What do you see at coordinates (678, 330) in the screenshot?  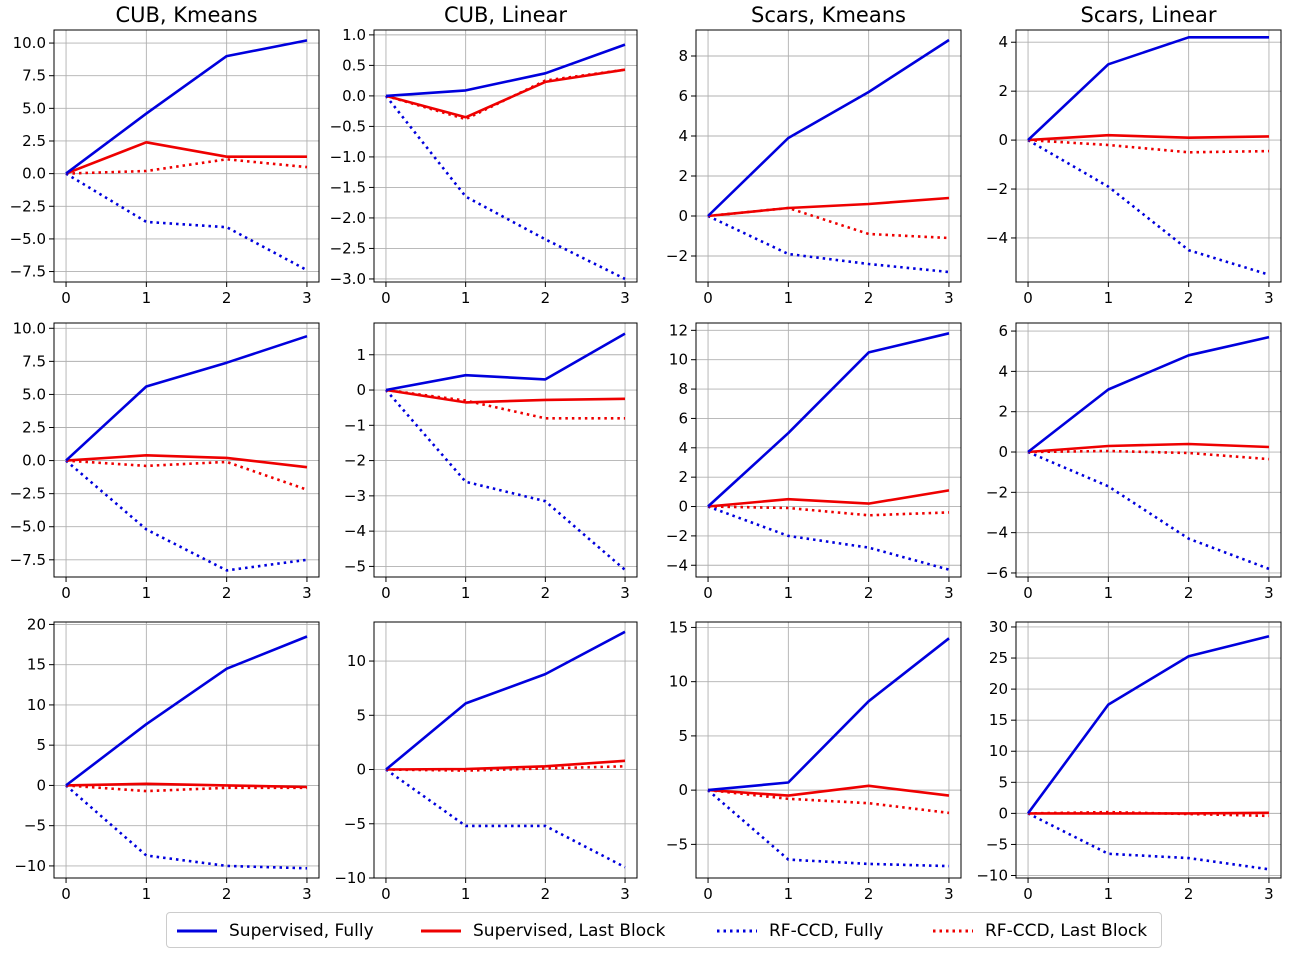 I see `y-tick-label: 12` at bounding box center [678, 330].